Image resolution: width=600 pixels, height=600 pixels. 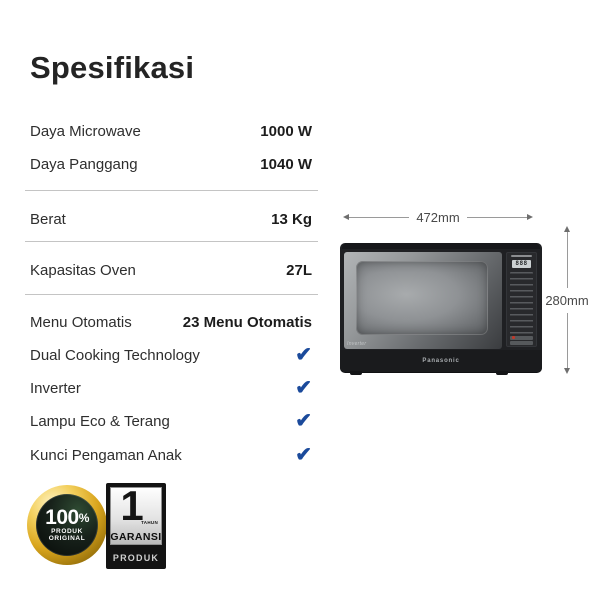 What do you see at coordinates (521, 264) in the screenshot?
I see `microwave-display: 888` at bounding box center [521, 264].